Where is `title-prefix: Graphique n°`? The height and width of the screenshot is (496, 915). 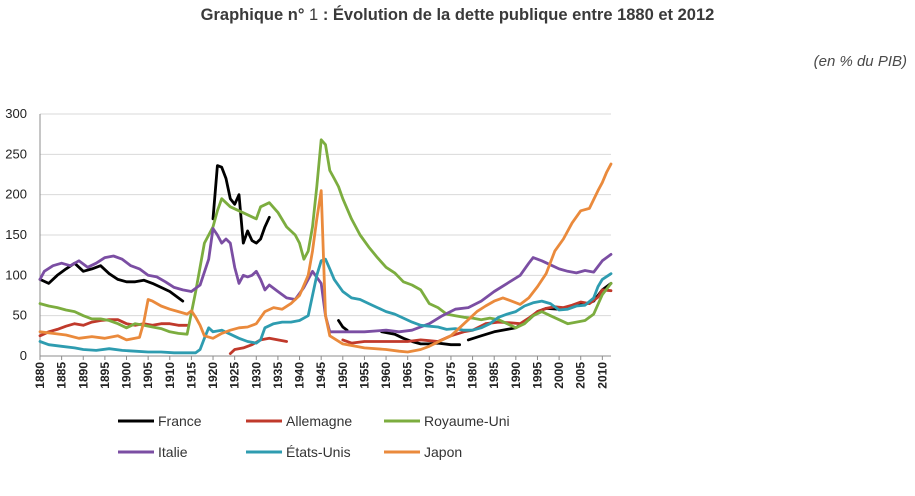 title-prefix: Graphique n° is located at coordinates (252, 15).